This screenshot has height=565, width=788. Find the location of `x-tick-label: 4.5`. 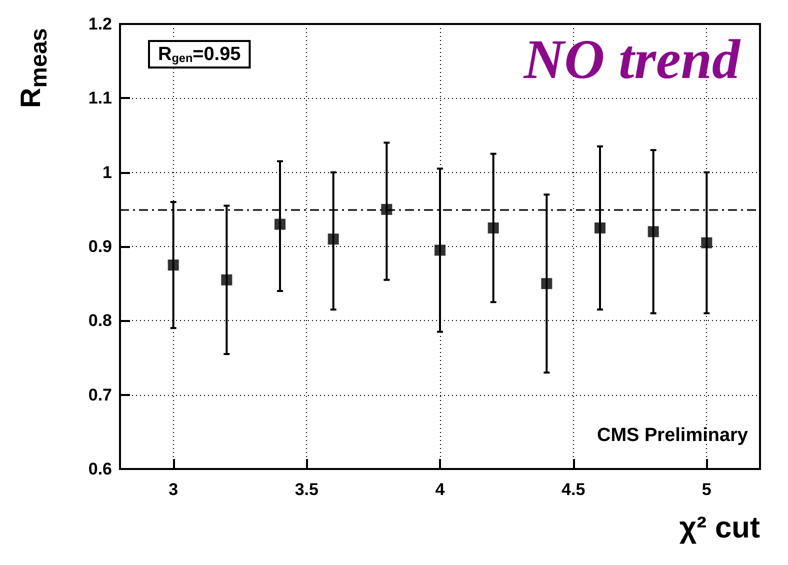

x-tick-label: 4.5 is located at coordinates (574, 489).